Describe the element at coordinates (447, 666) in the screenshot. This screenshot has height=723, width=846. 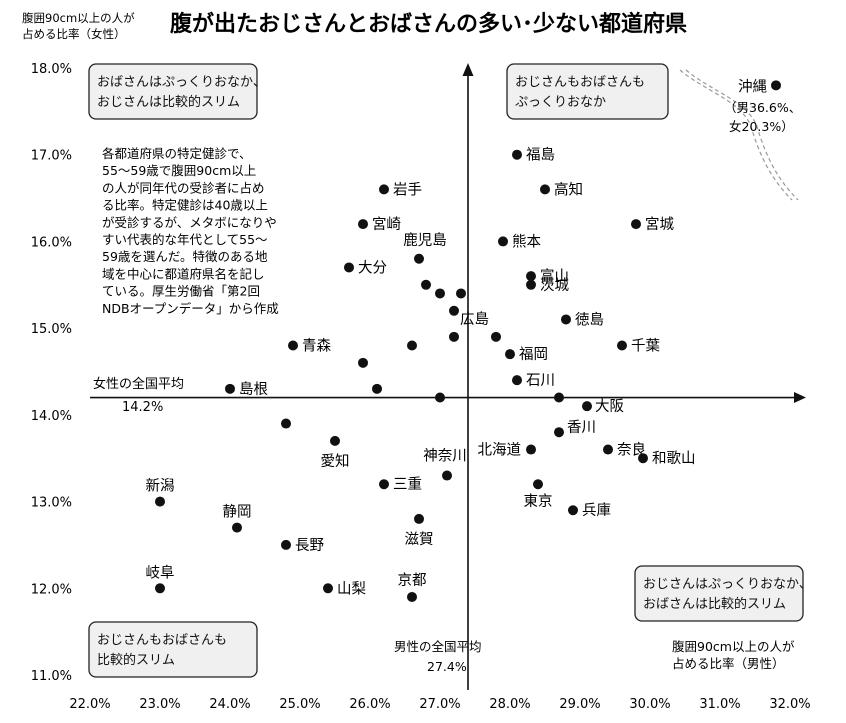
I see `male-average-value: 27.4%` at that location.